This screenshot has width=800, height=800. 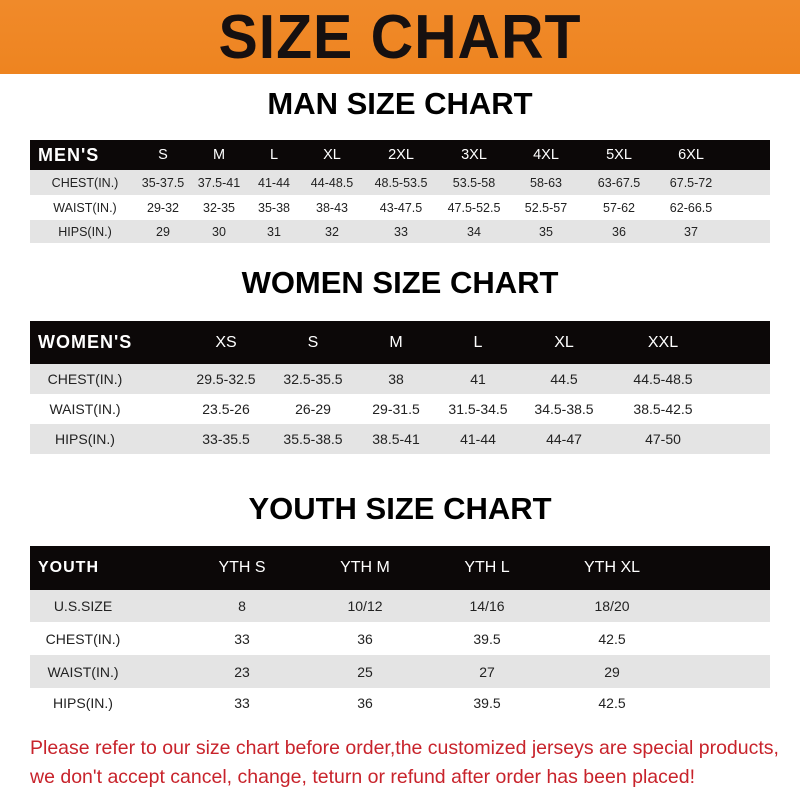 What do you see at coordinates (612, 567) in the screenshot?
I see `size-column-header: YTH XL` at bounding box center [612, 567].